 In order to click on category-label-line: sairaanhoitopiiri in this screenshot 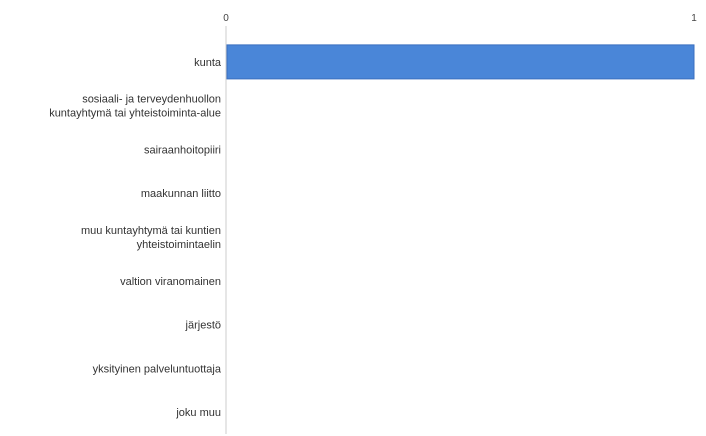, I will do `click(182, 150)`.